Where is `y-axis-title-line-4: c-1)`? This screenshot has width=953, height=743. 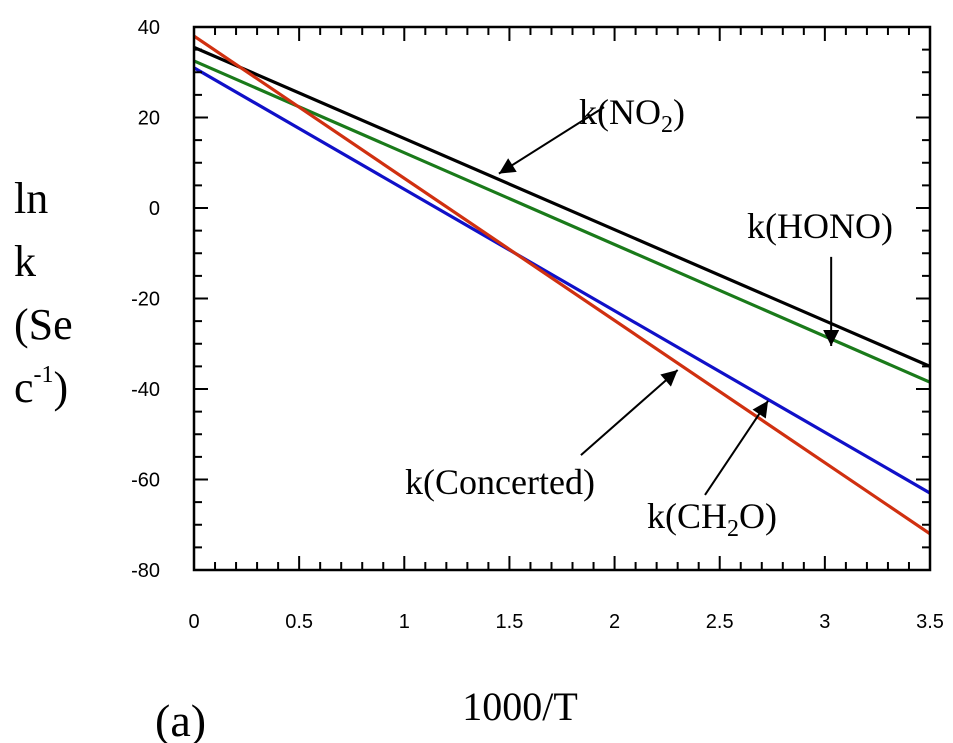 y-axis-title-line-4: c-1) is located at coordinates (41, 387).